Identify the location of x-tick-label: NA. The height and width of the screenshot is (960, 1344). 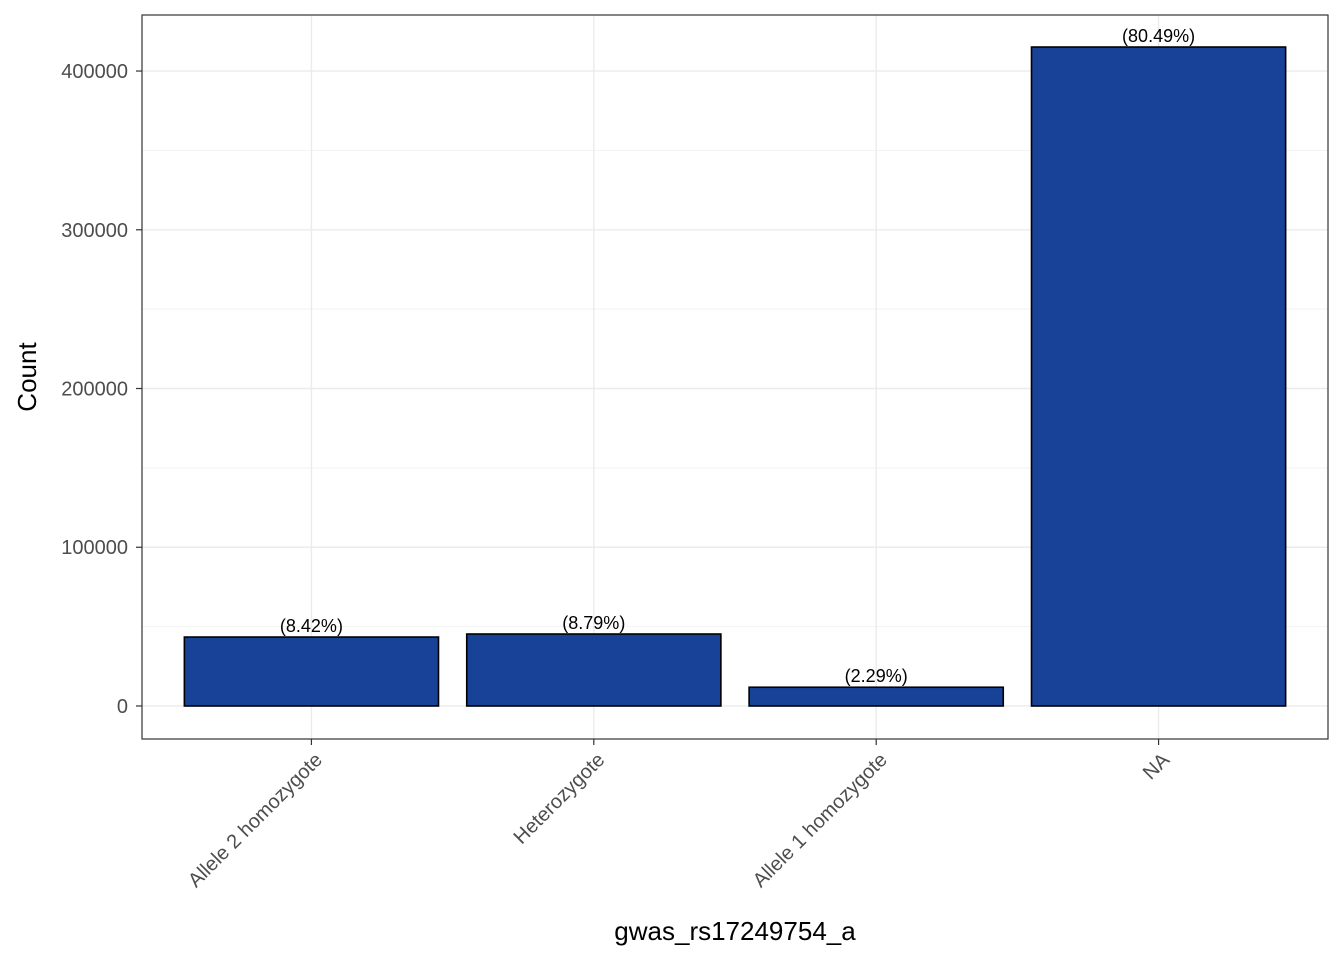
(1157, 767).